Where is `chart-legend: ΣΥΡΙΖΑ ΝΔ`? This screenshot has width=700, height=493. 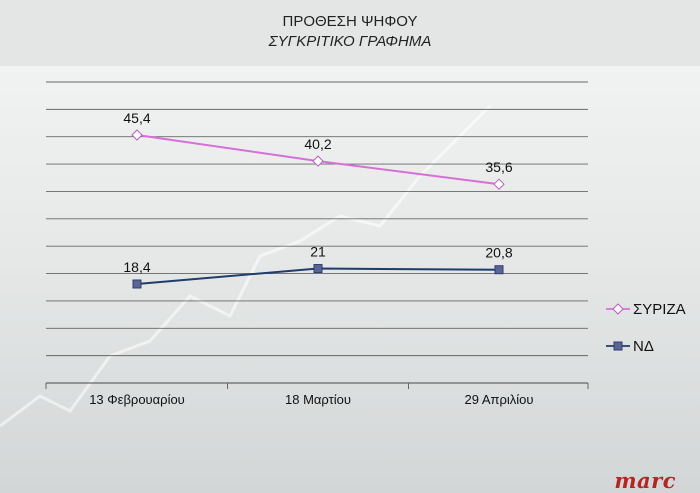 chart-legend: ΣΥΡΙΖΑ ΝΔ is located at coordinates (646, 336).